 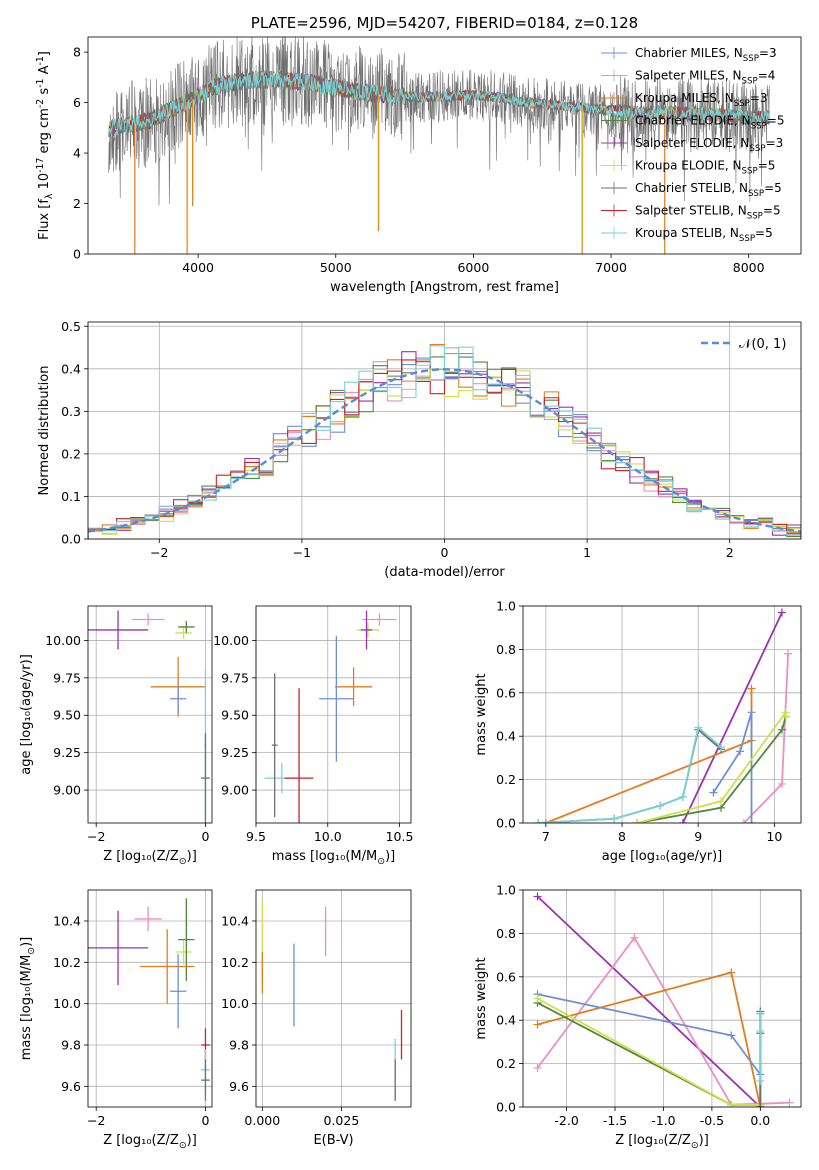 I want to click on residuals-xtick-label: −1, so click(x=302, y=552).